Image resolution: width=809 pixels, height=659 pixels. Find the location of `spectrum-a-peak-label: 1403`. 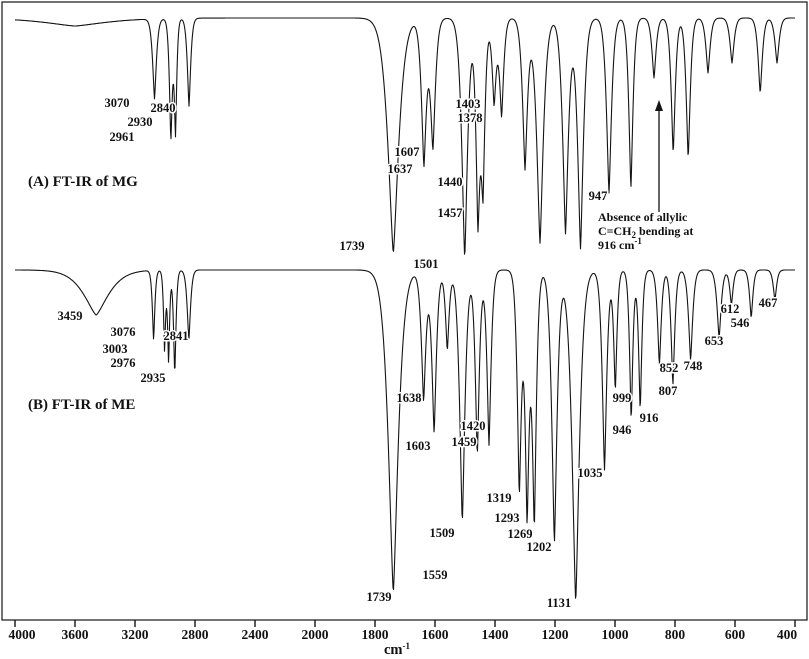

spectrum-a-peak-label: 1403 is located at coordinates (468, 104).